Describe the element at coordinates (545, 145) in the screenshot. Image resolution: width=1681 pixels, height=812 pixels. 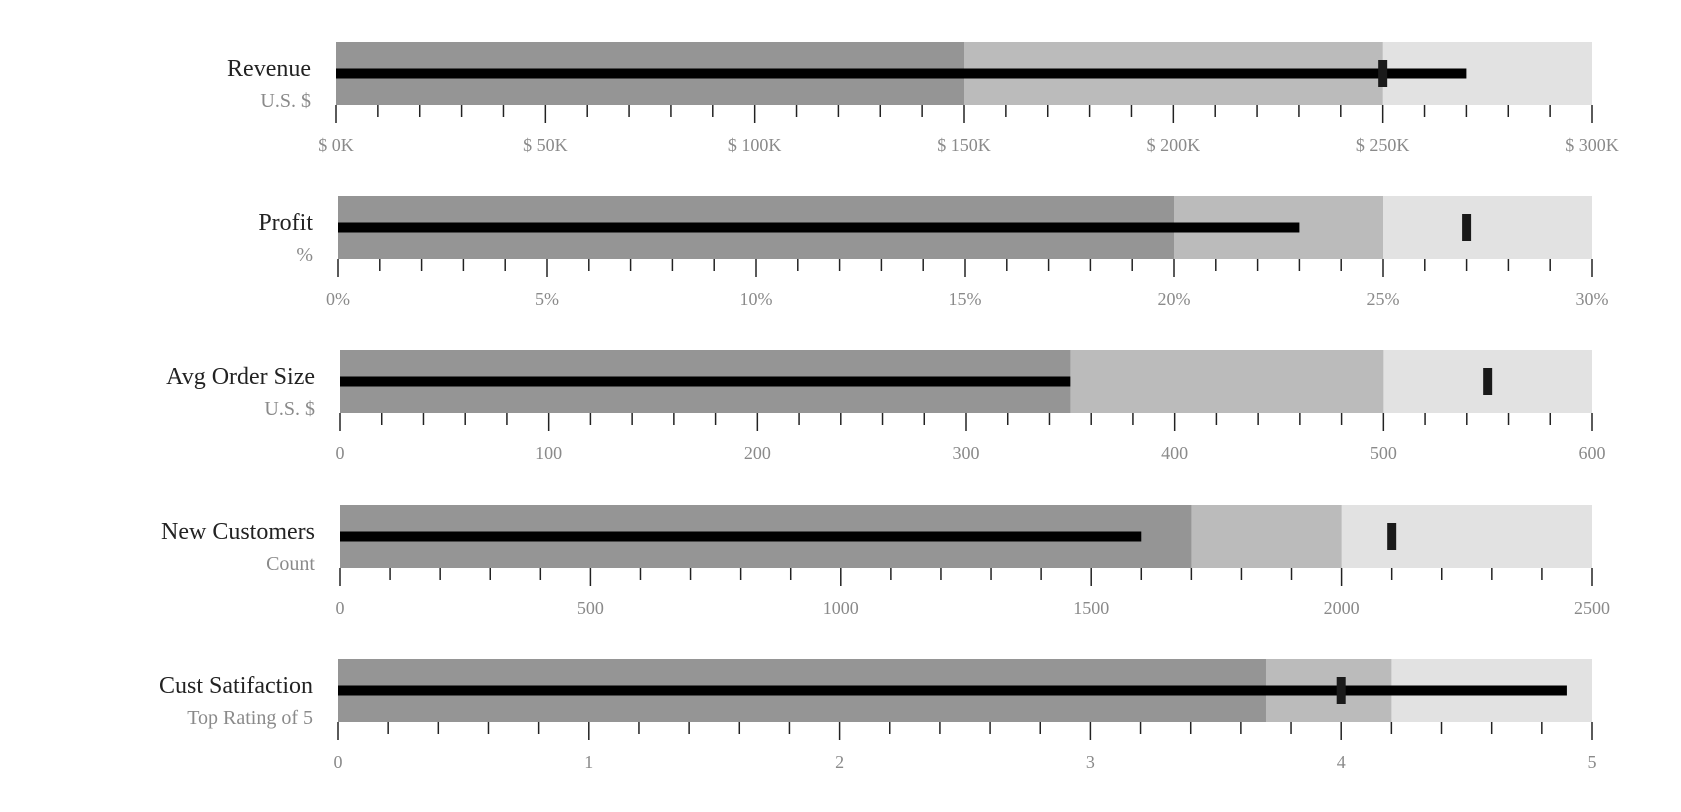
I see `tick-label: $ 50K` at that location.